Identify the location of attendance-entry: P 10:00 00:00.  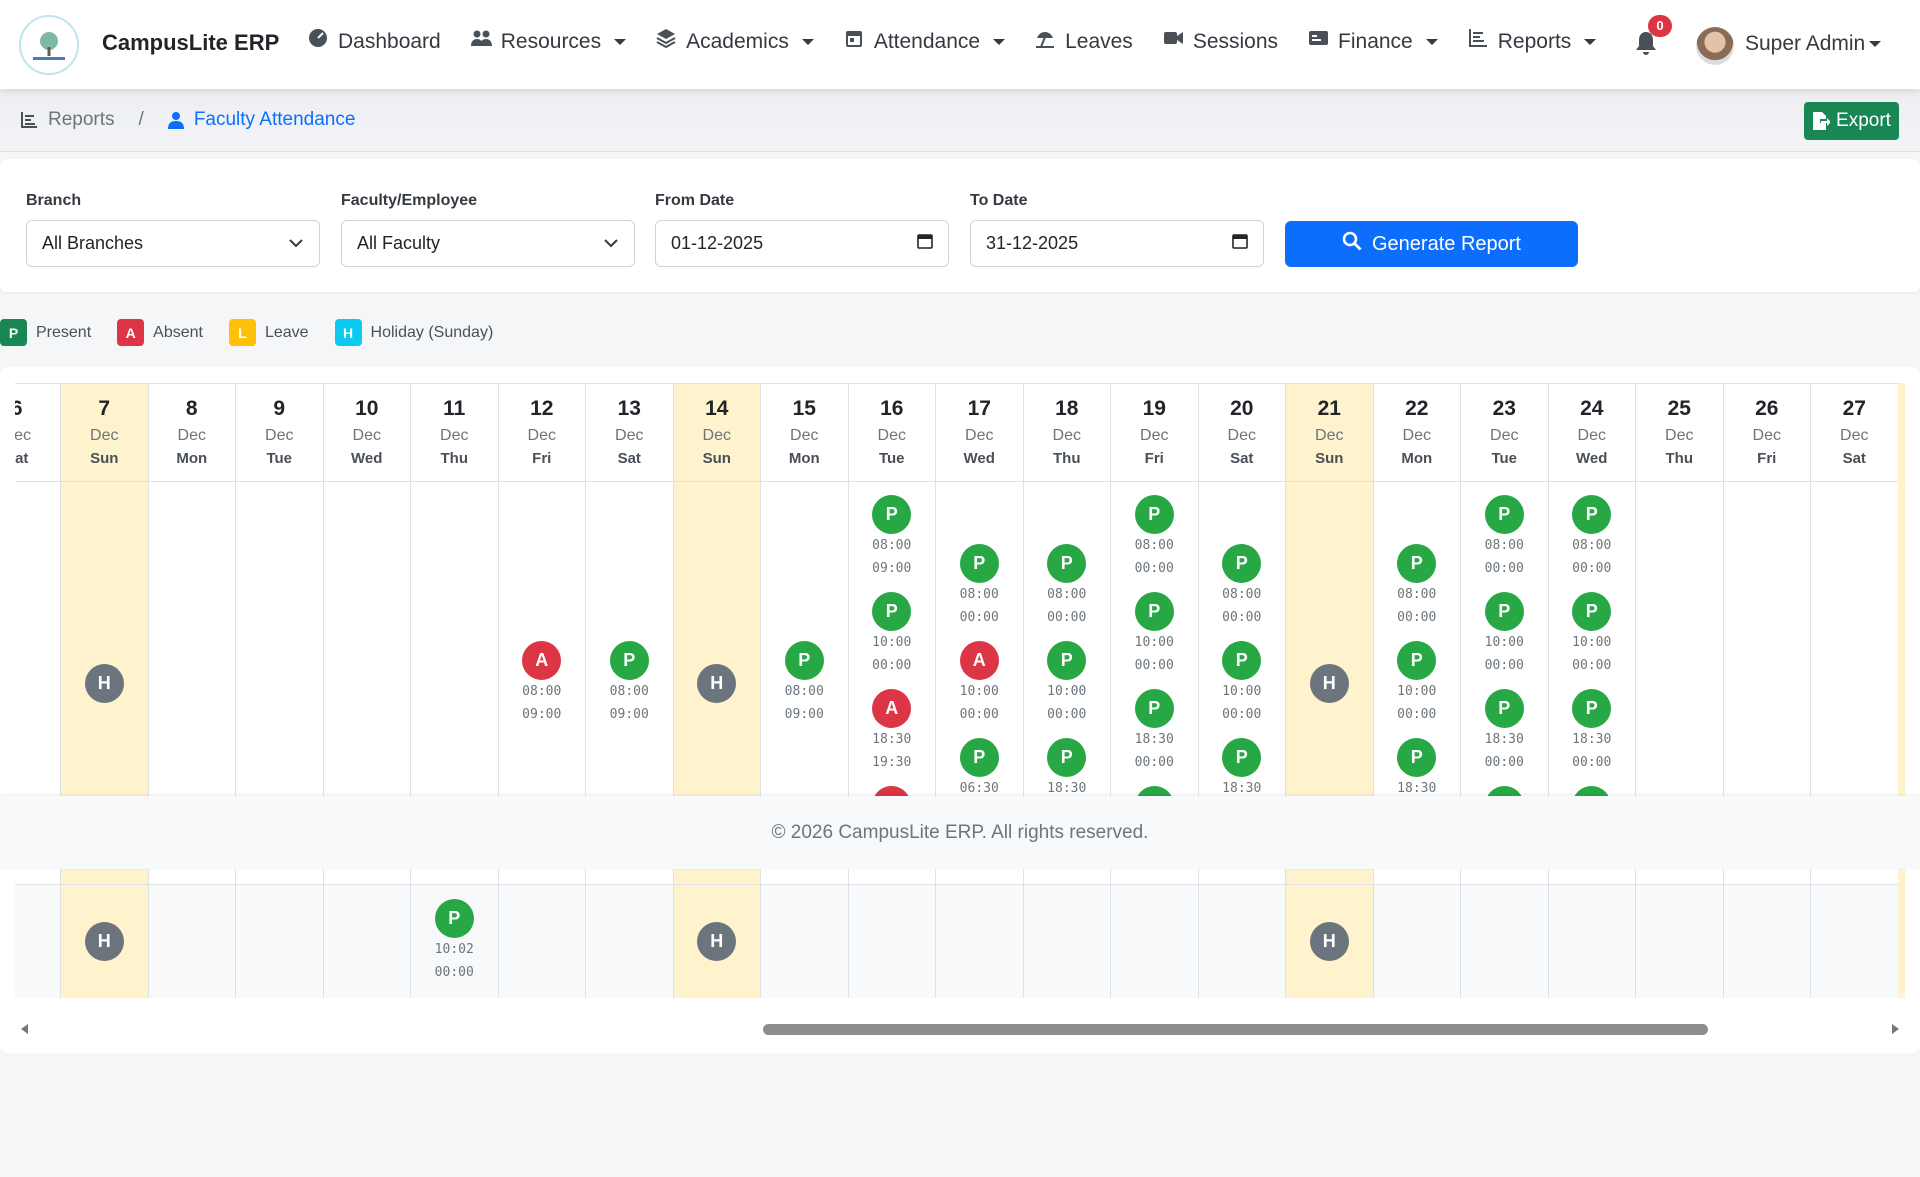
(1416, 683).